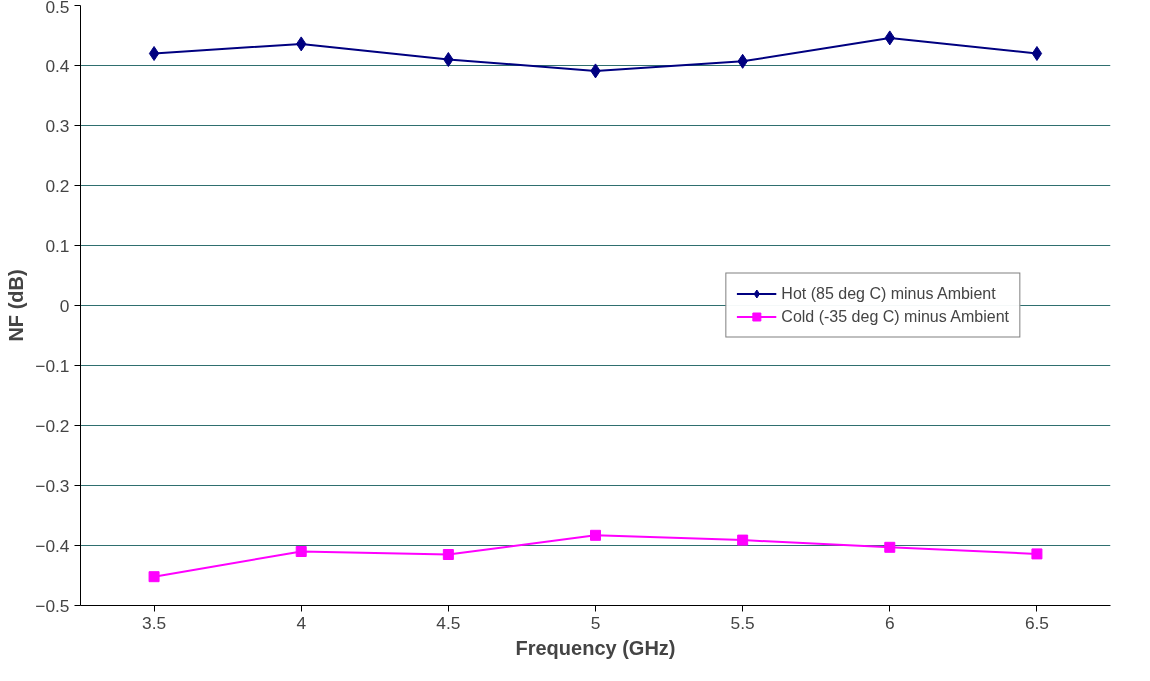 The height and width of the screenshot is (681, 1150). I want to click on legend-label: Cold (-35 deg C) minus Ambient, so click(895, 316).